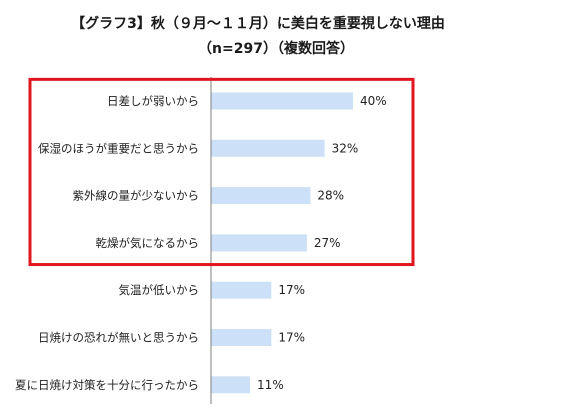 This screenshot has width=583, height=417. What do you see at coordinates (159, 290) in the screenshot?
I see `category-label: 気温が低いから` at bounding box center [159, 290].